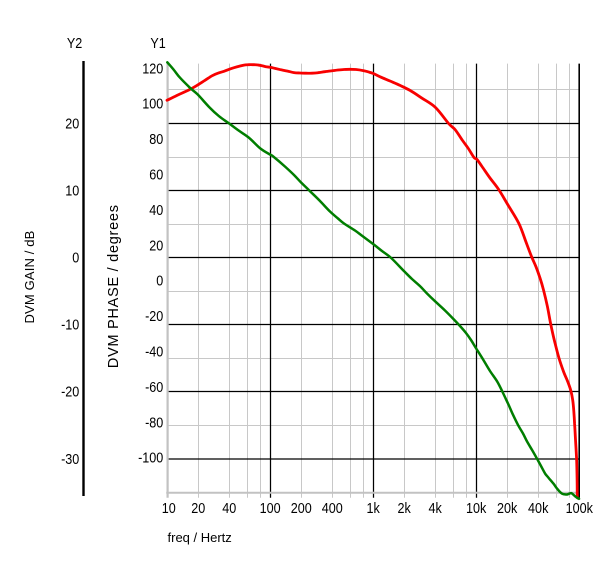 The image size is (600, 568). I want to click on svg-text: 4k, so click(435, 507).